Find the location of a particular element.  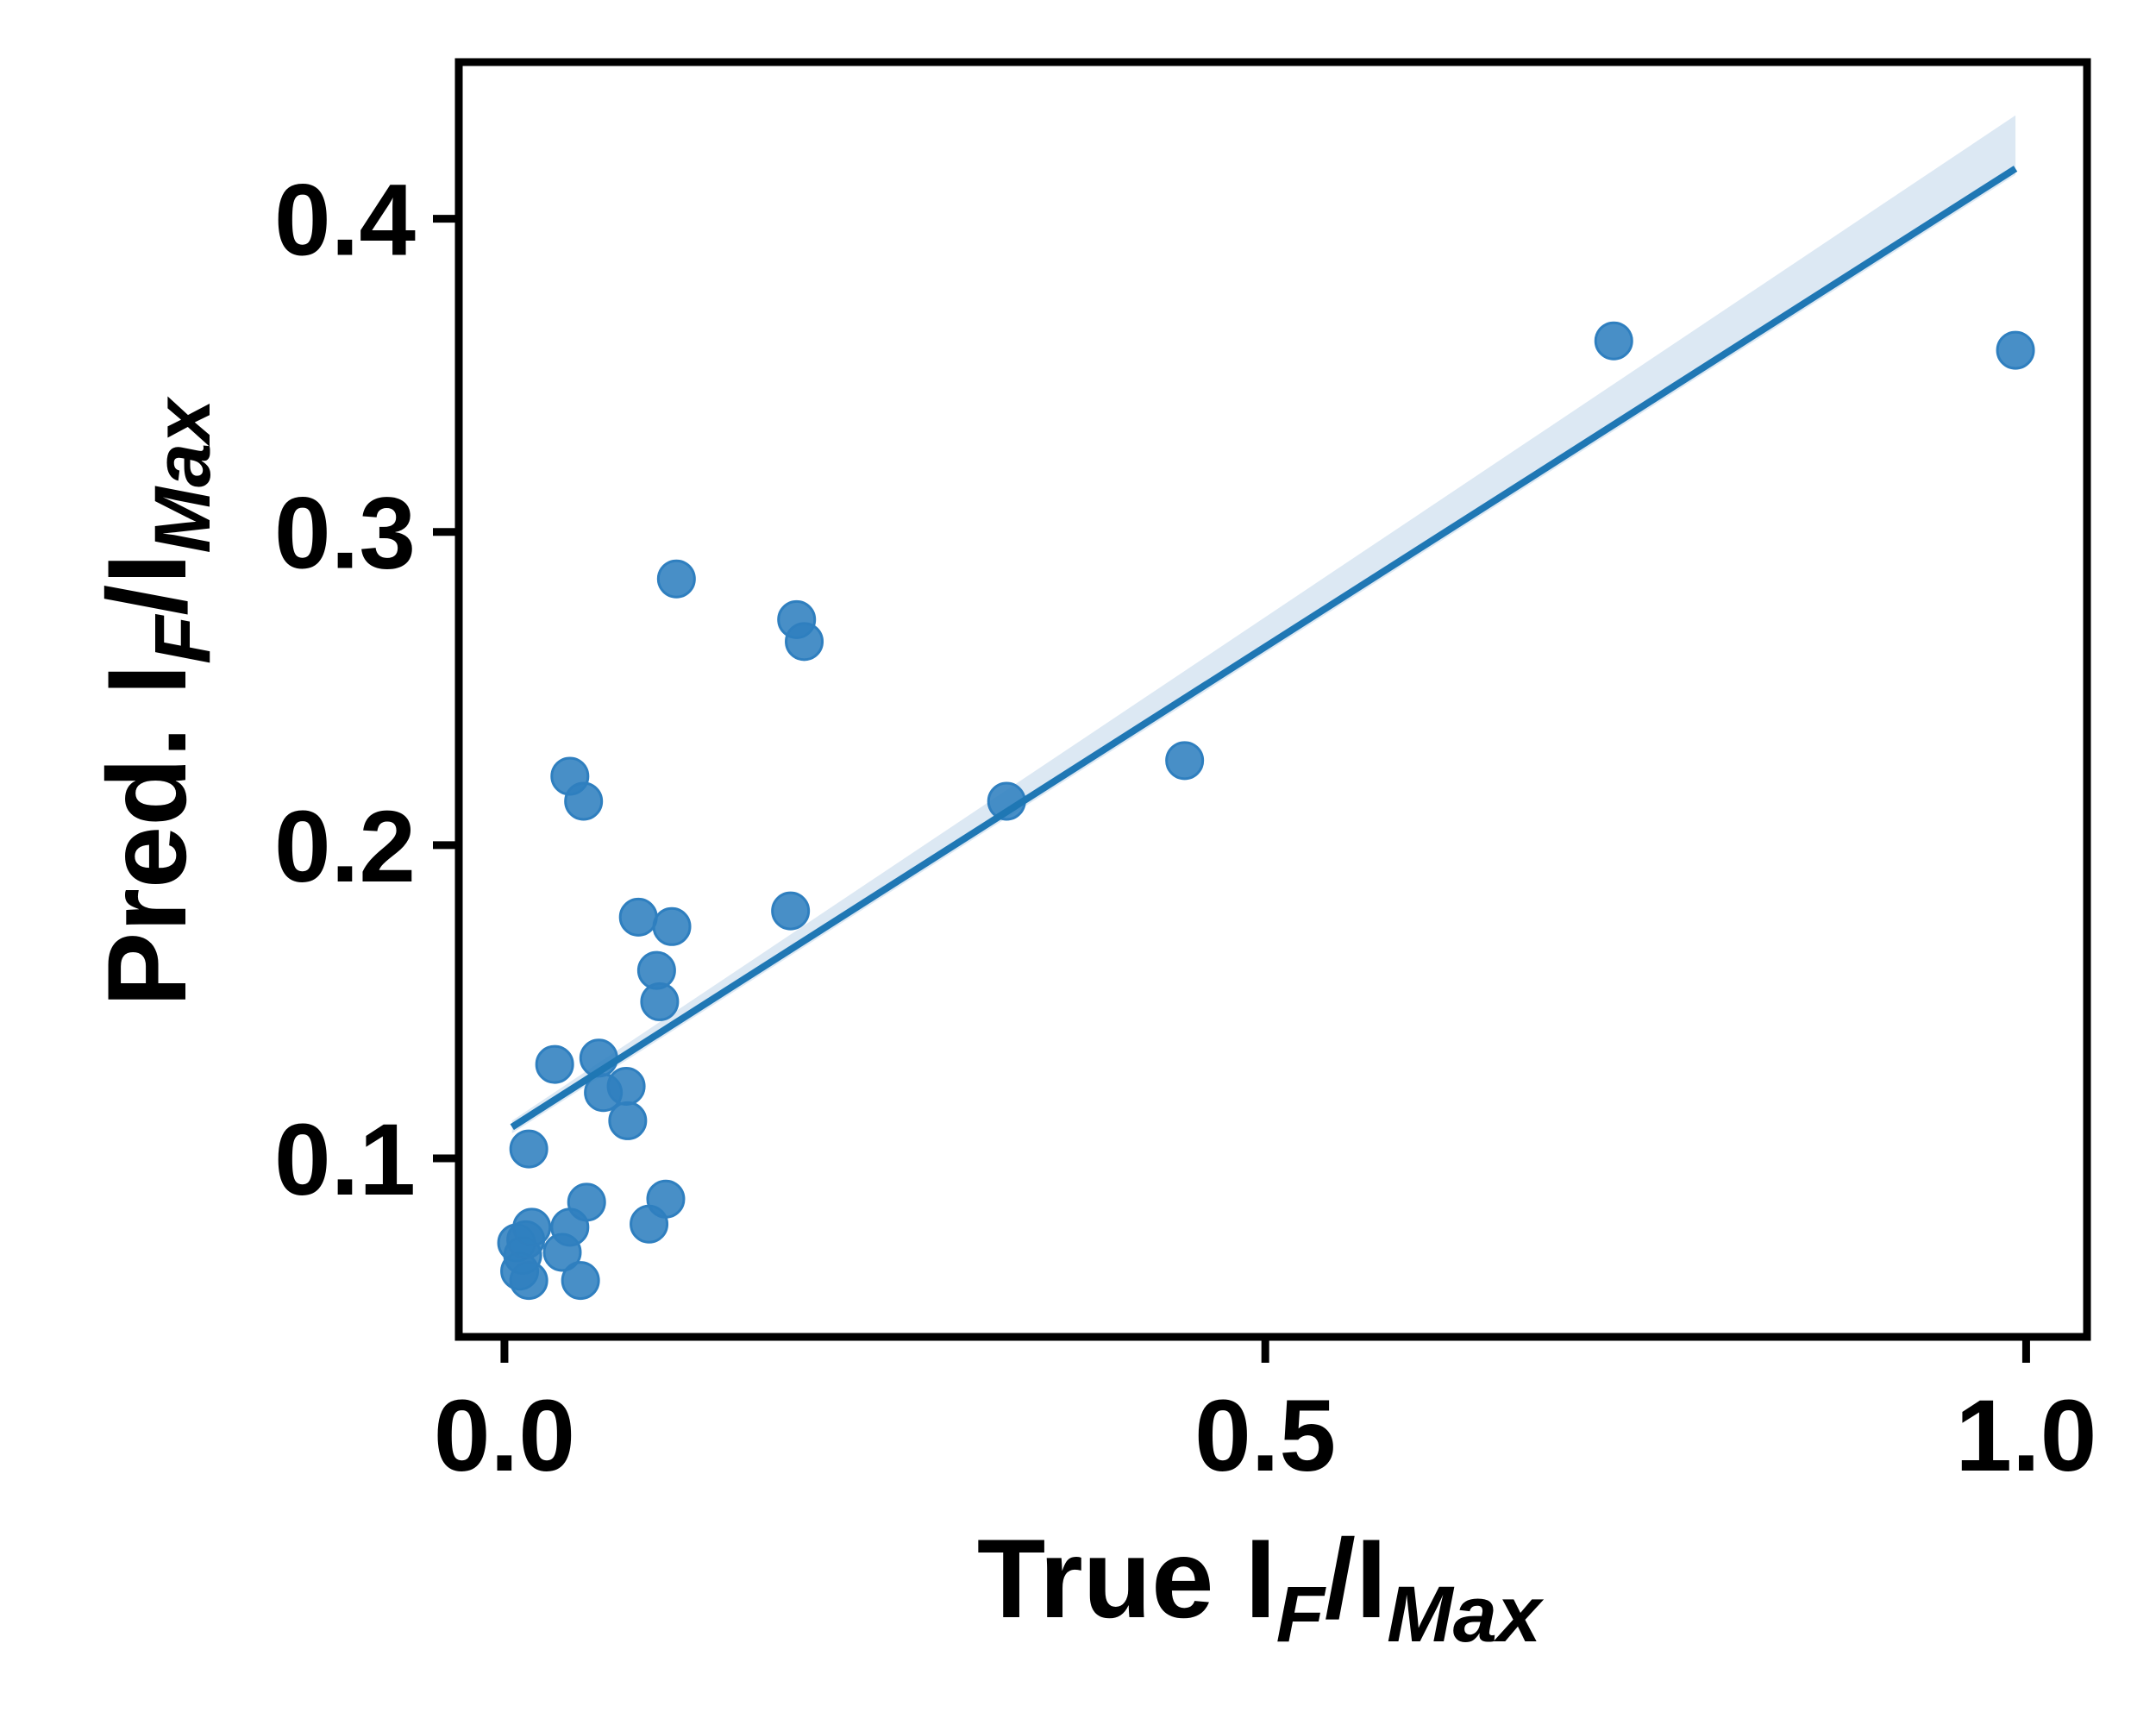

y-tick-label-1: 0.2 is located at coordinates (345, 847).